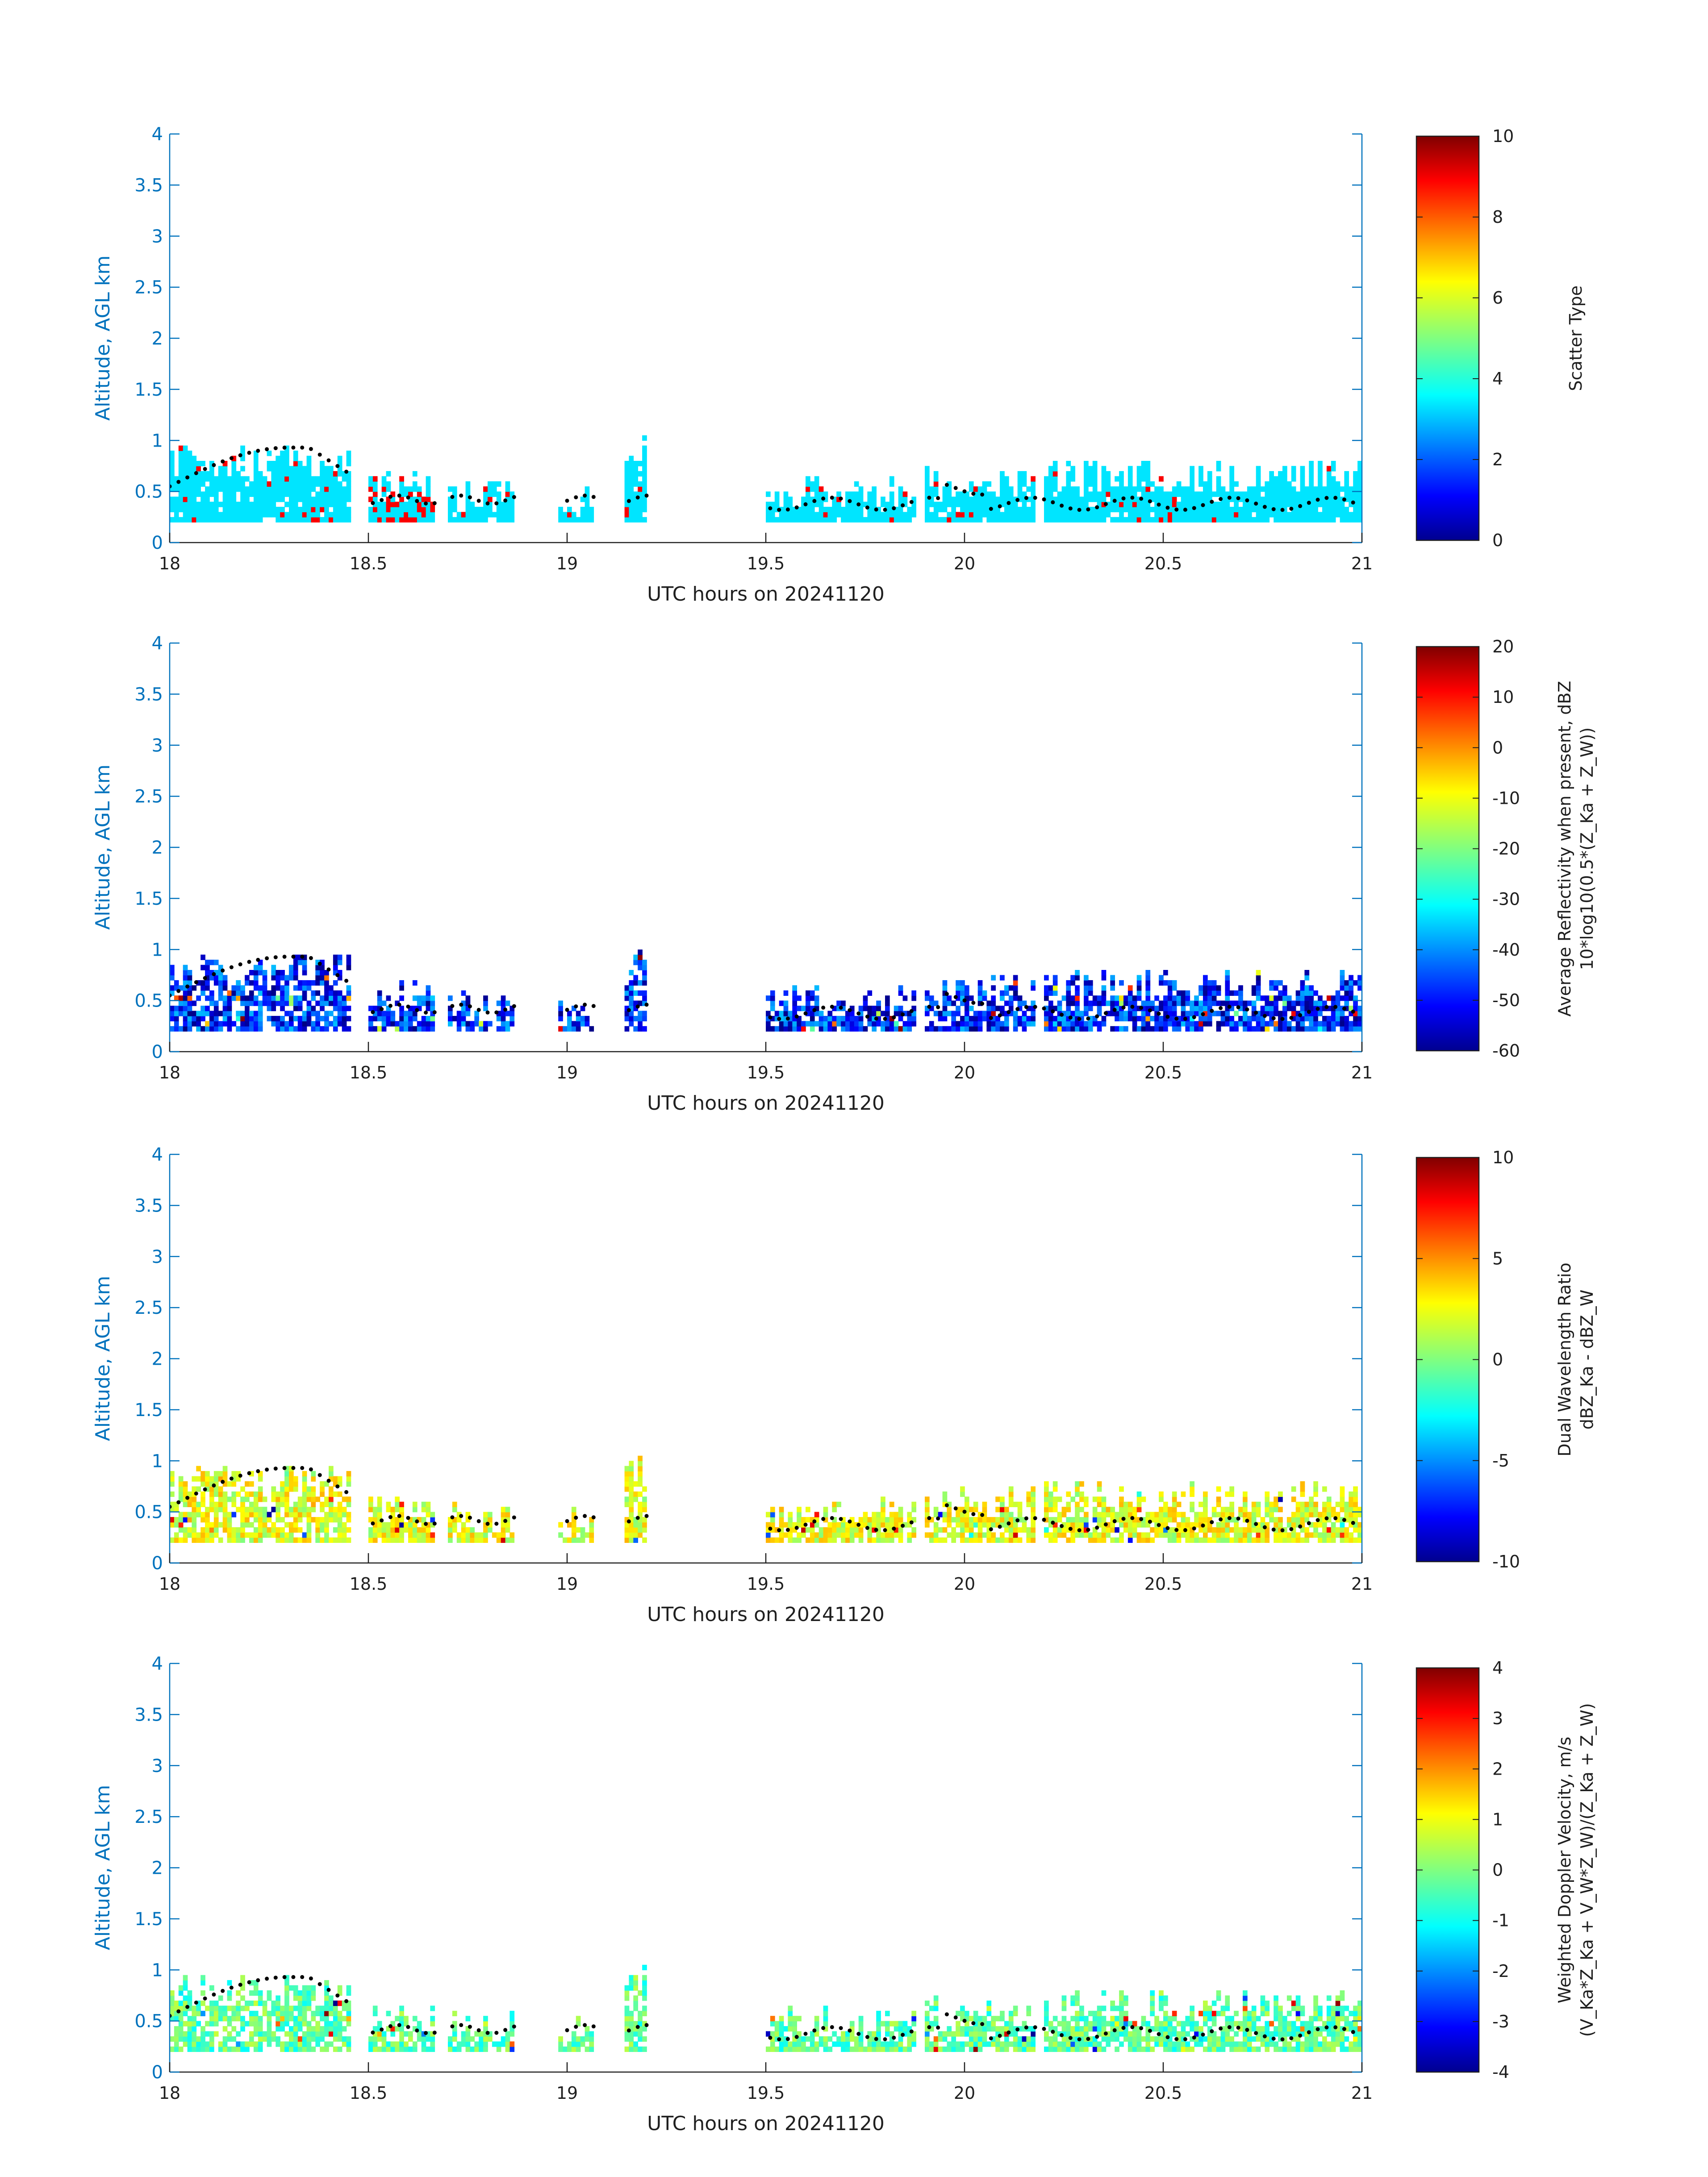  I want to click on y-axis-label-1: Altitude, AGL km, so click(103, 338).